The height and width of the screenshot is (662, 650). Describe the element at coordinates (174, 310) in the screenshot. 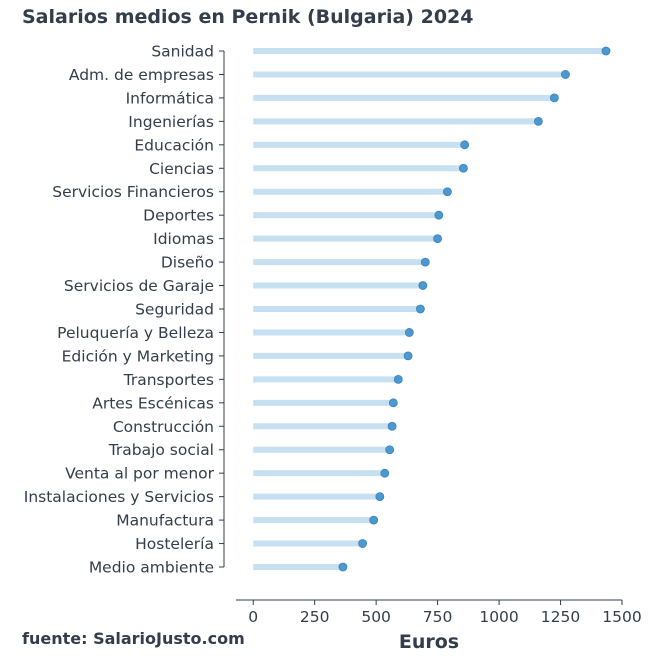

I see `category-label-11: Seguridad` at that location.